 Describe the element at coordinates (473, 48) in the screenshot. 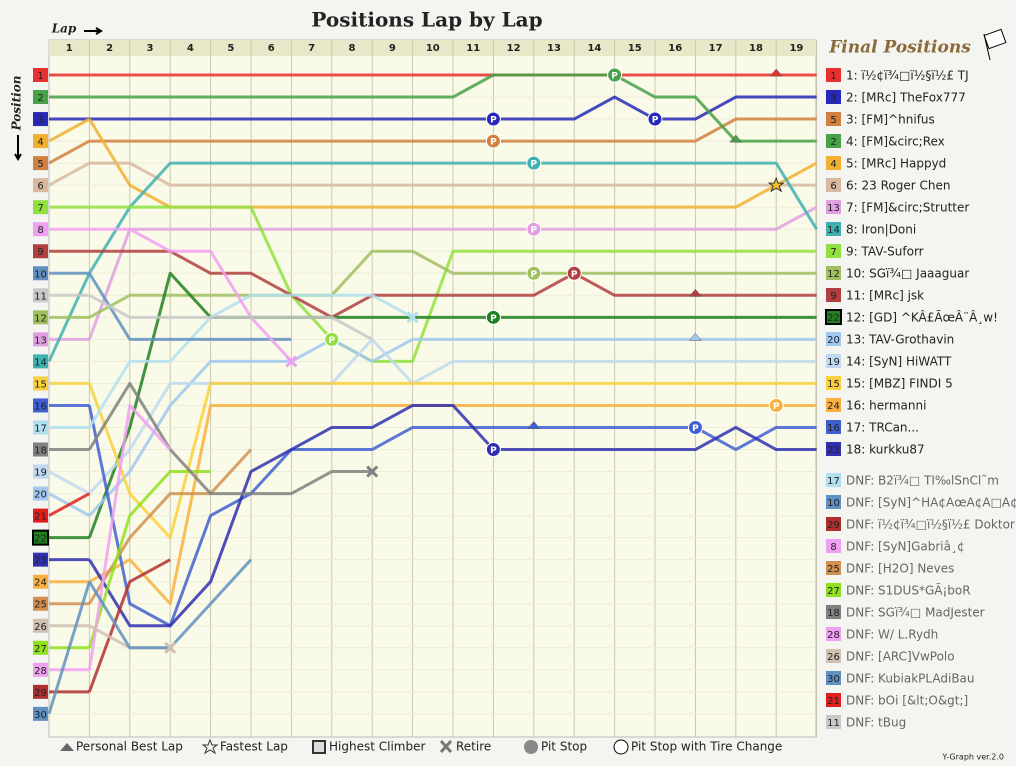

I see `x-tick-label: 11` at that location.